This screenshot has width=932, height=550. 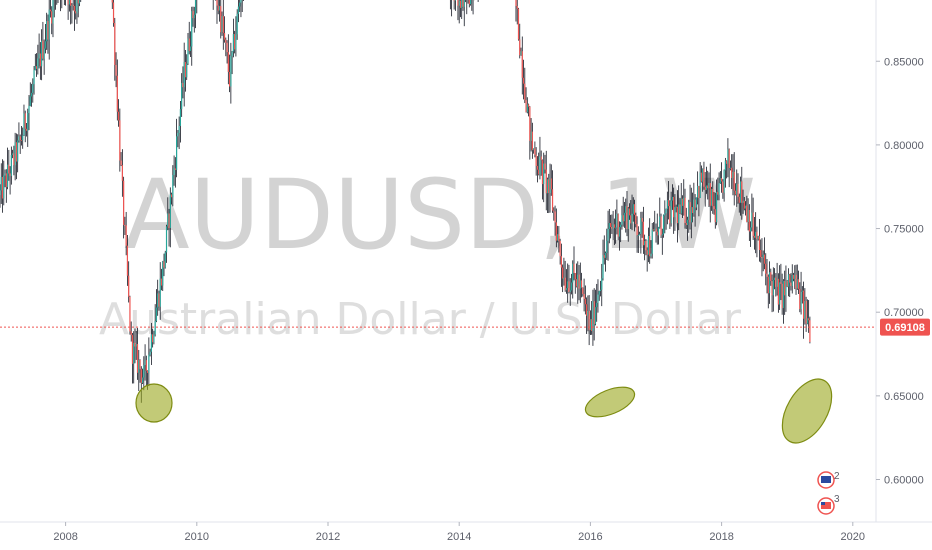 I want to click on event-badge-us: 3, so click(x=828, y=504).